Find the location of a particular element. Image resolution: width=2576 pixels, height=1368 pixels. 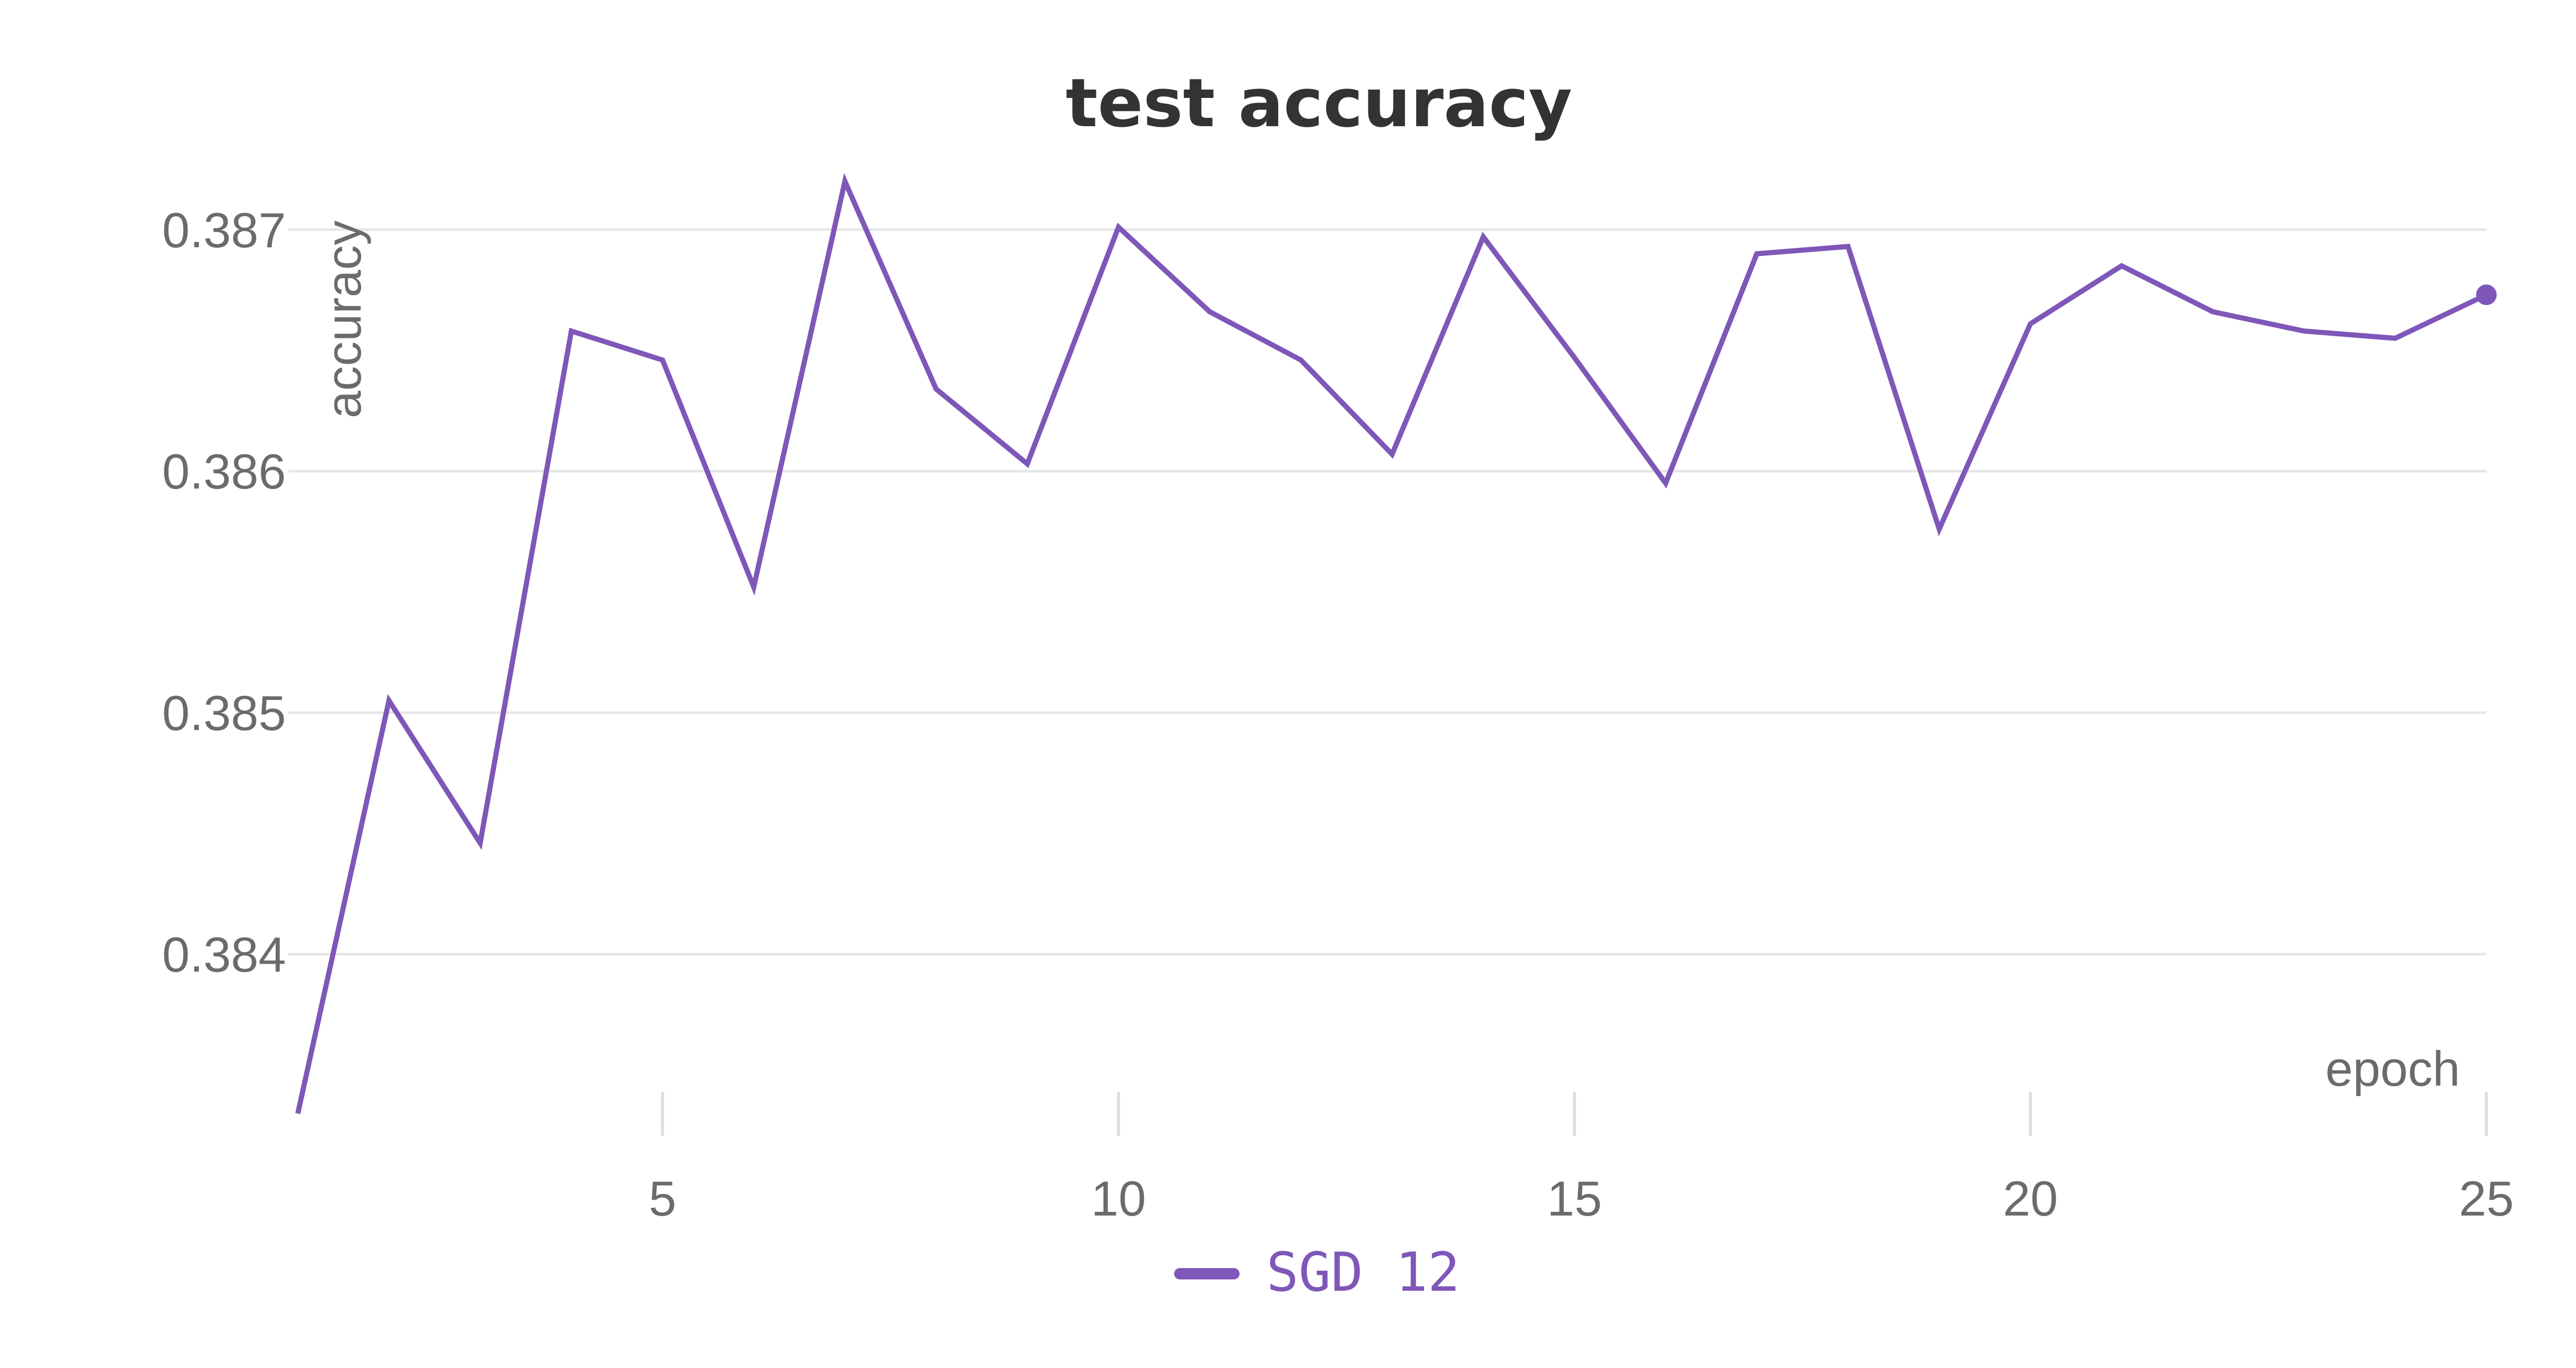

y-axis-label: accuracy is located at coordinates (343, 319).